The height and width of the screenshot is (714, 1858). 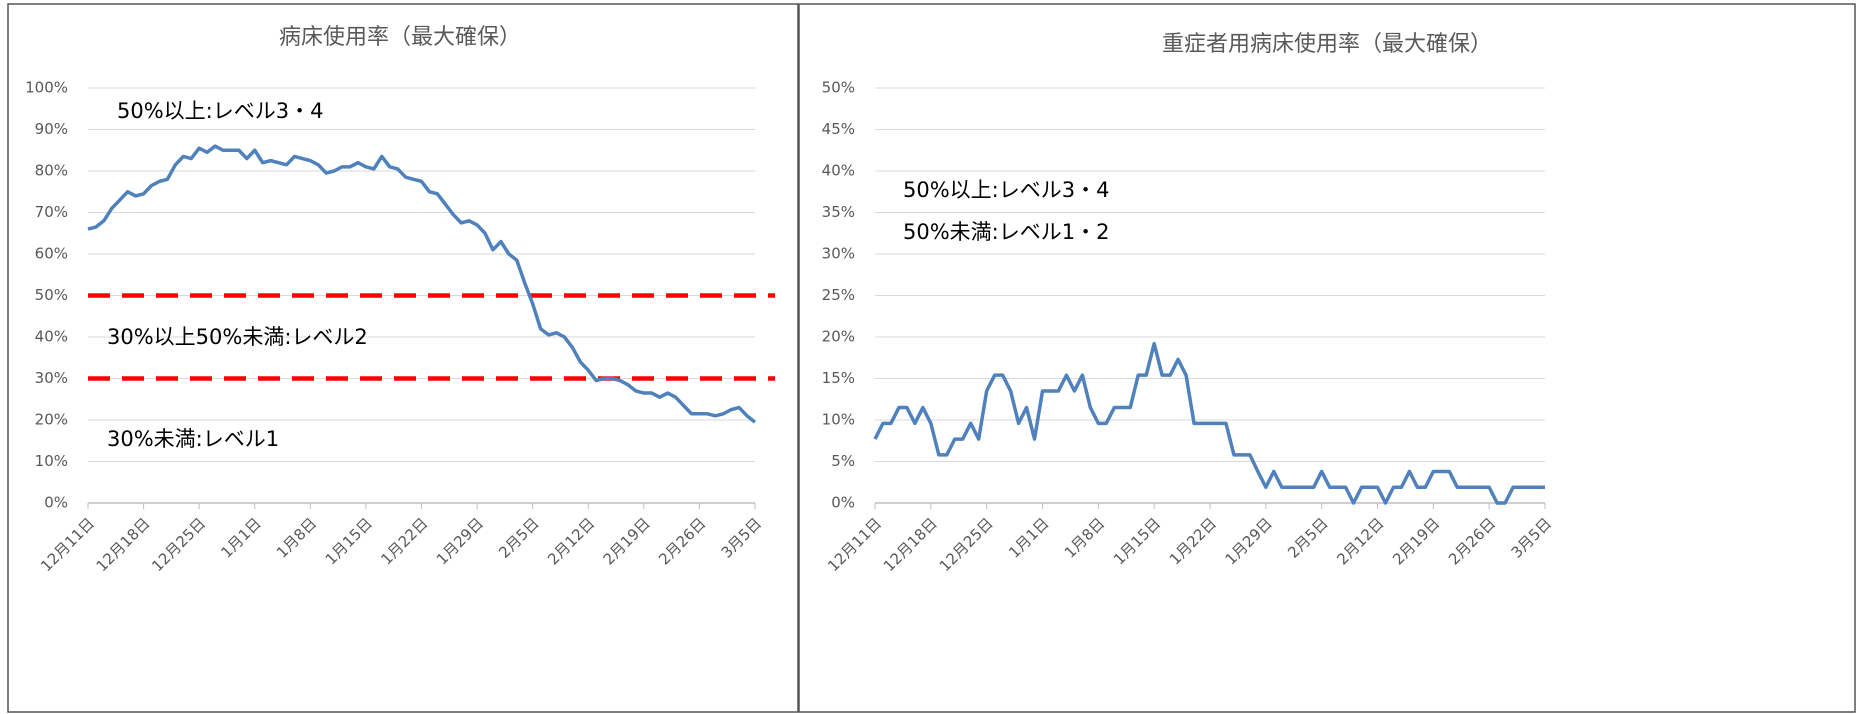 What do you see at coordinates (46, 88) in the screenshot?
I see `y-tick-label: 100%` at bounding box center [46, 88].